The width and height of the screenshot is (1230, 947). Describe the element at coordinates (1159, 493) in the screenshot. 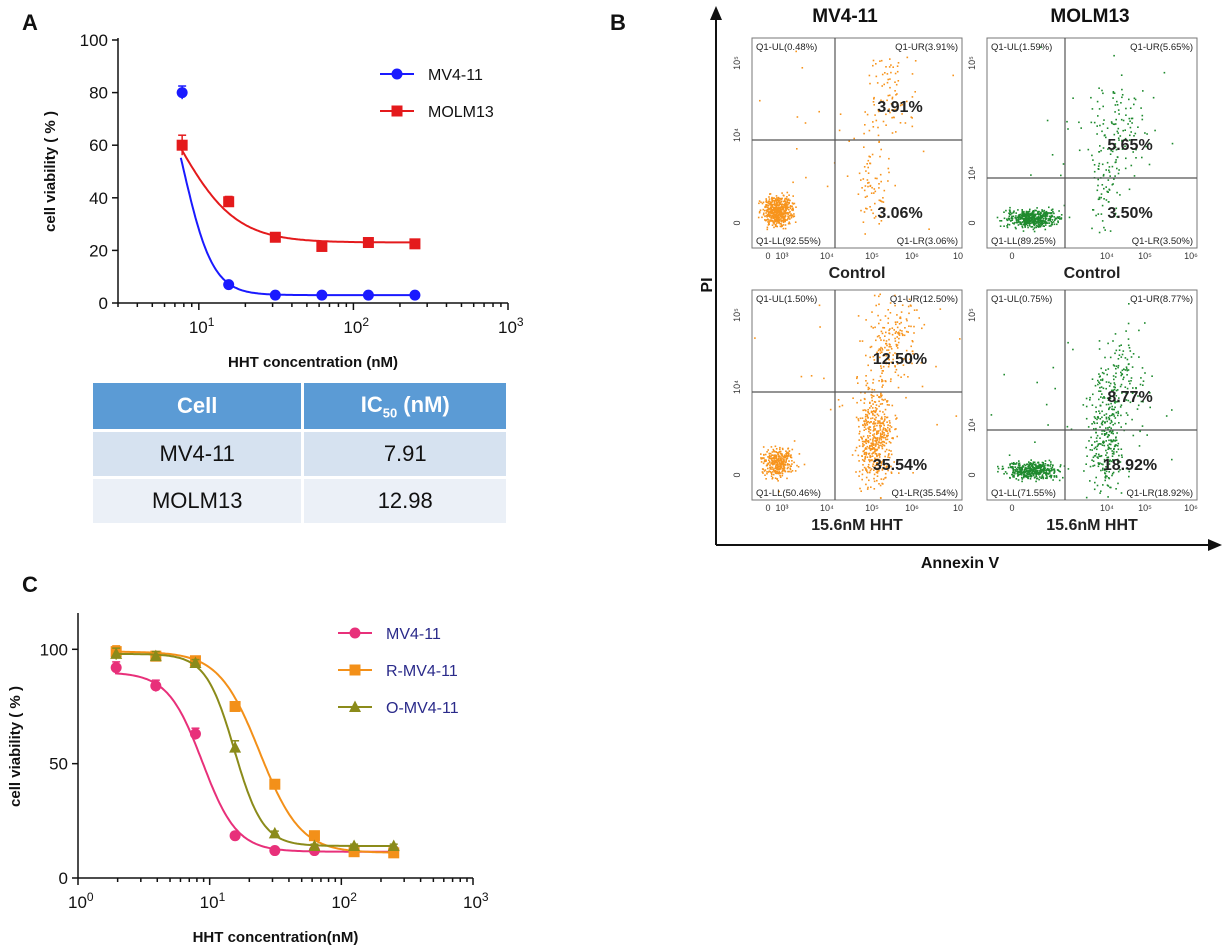

I see `quadrant-lr-label: Q1-LR(18.92%)` at that location.